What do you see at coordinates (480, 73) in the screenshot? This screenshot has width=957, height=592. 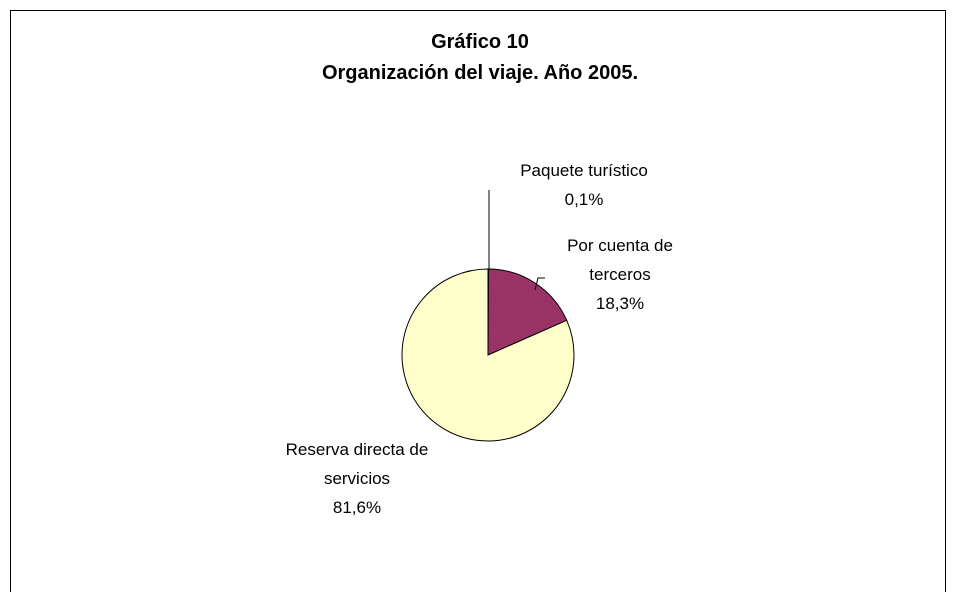 I see `chart-subtitle: Organización del viaje. Año 2005.` at bounding box center [480, 73].